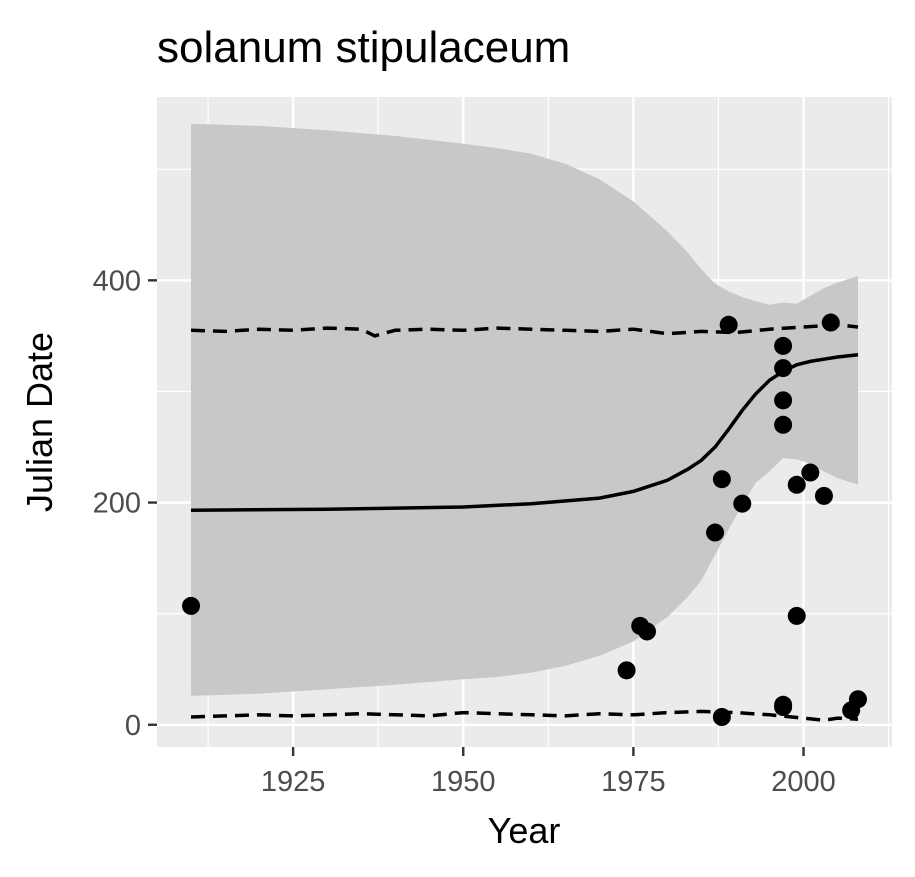 The height and width of the screenshot is (877, 915). Describe the element at coordinates (524, 830) in the screenshot. I see `x-axis-title: Year` at that location.